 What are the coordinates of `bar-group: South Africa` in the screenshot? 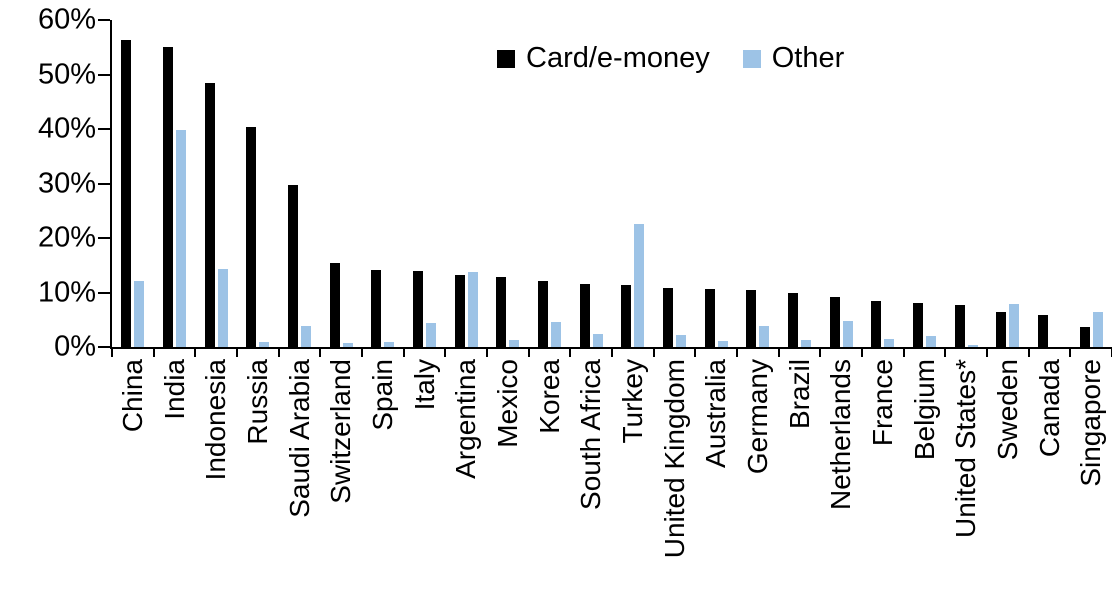 It's located at (591, 265).